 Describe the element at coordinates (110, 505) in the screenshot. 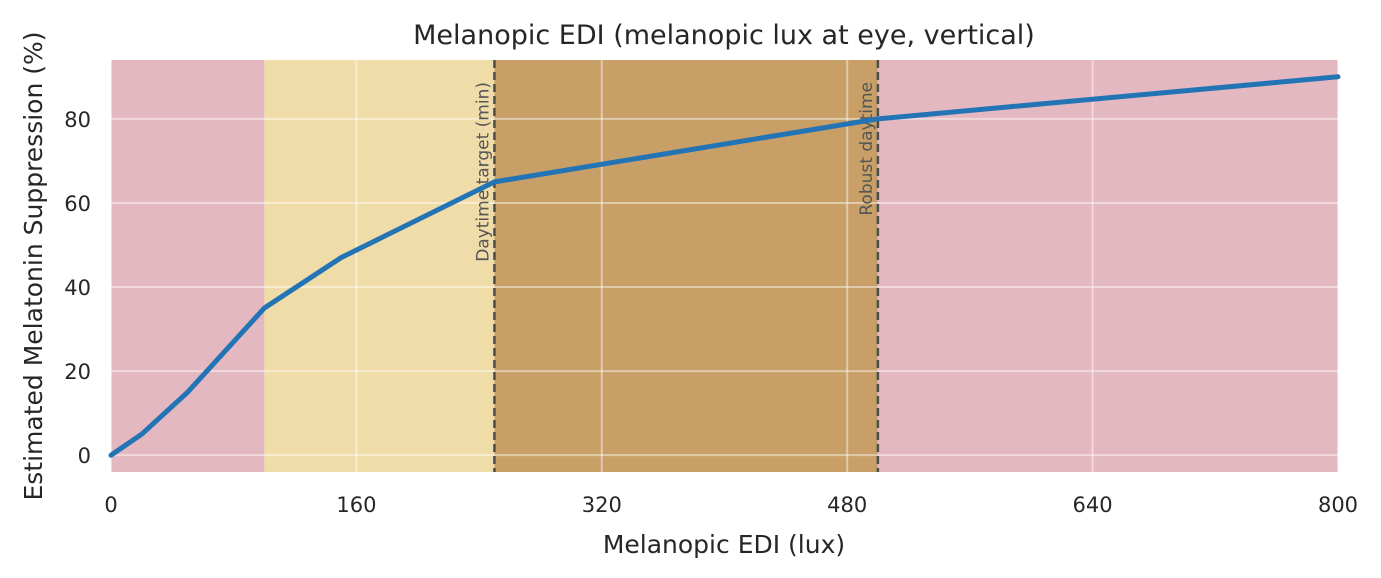

I see `x-tick-label: 0` at that location.